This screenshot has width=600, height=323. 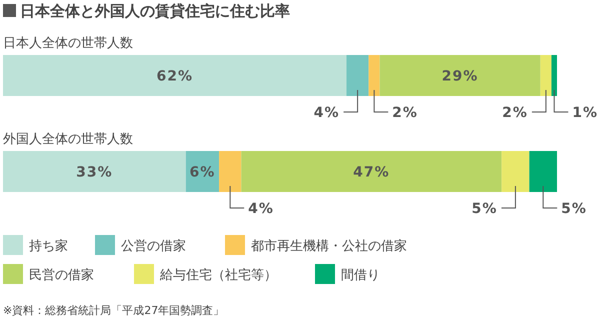 I want to click on data-label: 33%, so click(x=94, y=172).